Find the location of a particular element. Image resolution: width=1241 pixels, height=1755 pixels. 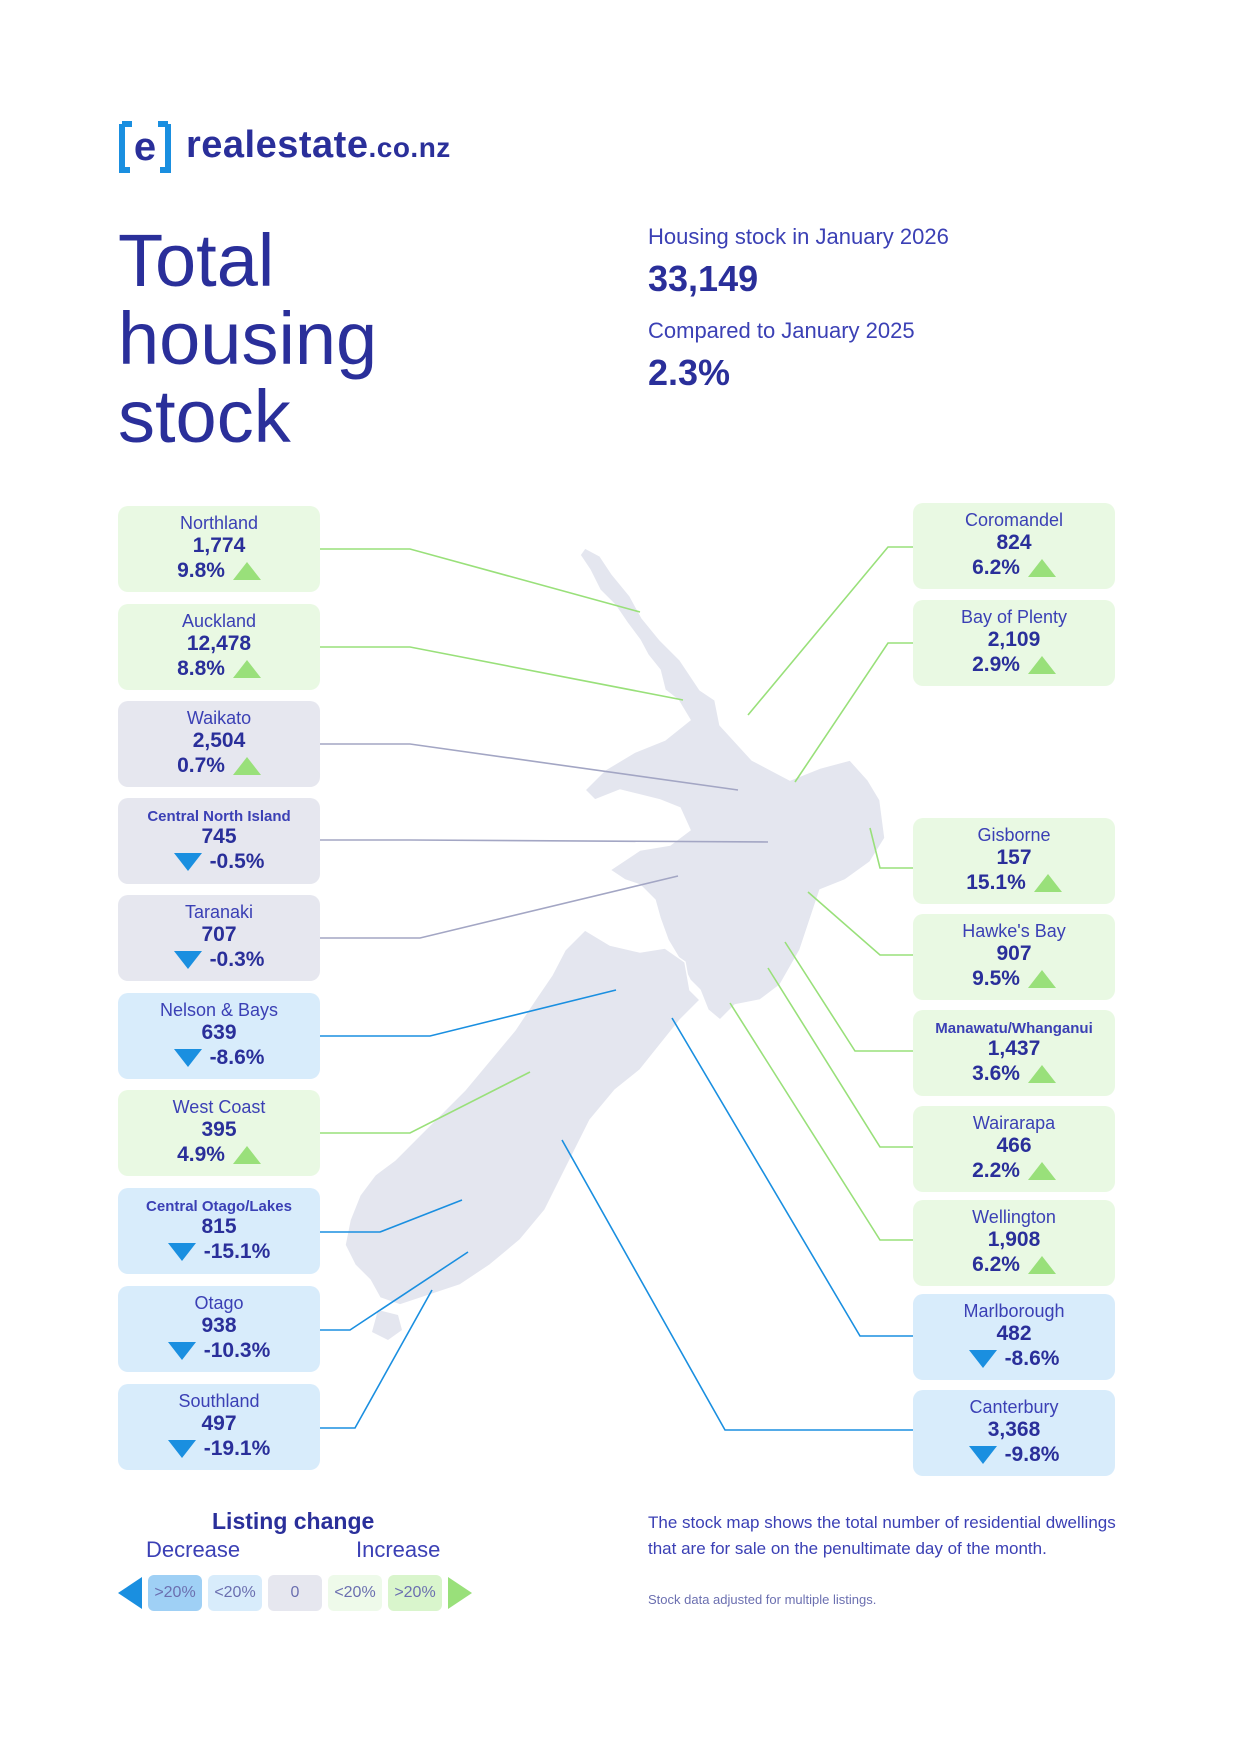

region-card-manawatu-whanganui: Manawatu/Whanganui 1,437 3.6% is located at coordinates (1014, 1053).